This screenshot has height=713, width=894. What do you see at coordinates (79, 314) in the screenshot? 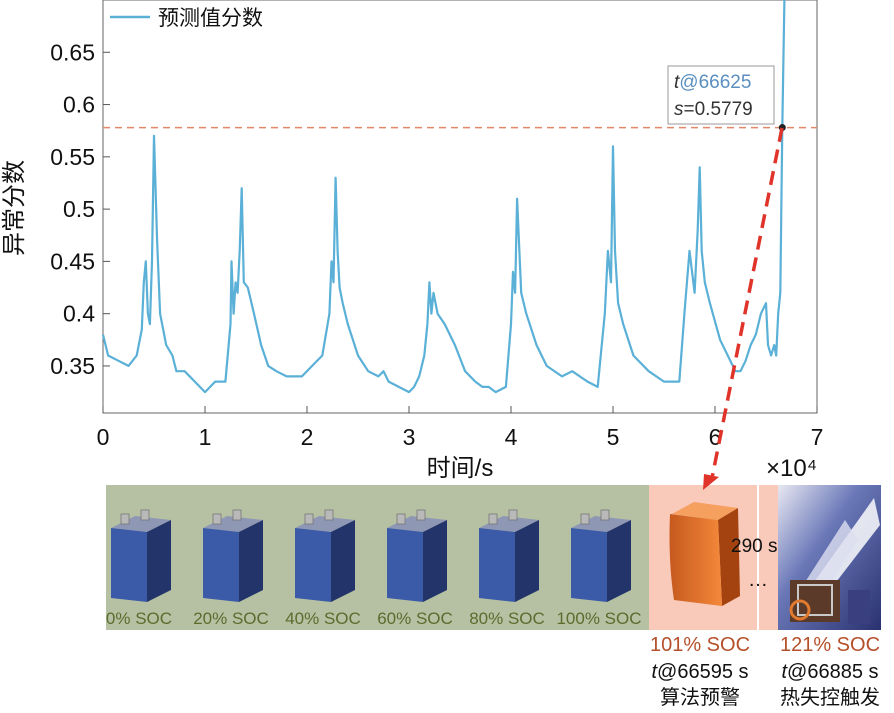
I see `y-tick-label: 0.4` at bounding box center [79, 314].